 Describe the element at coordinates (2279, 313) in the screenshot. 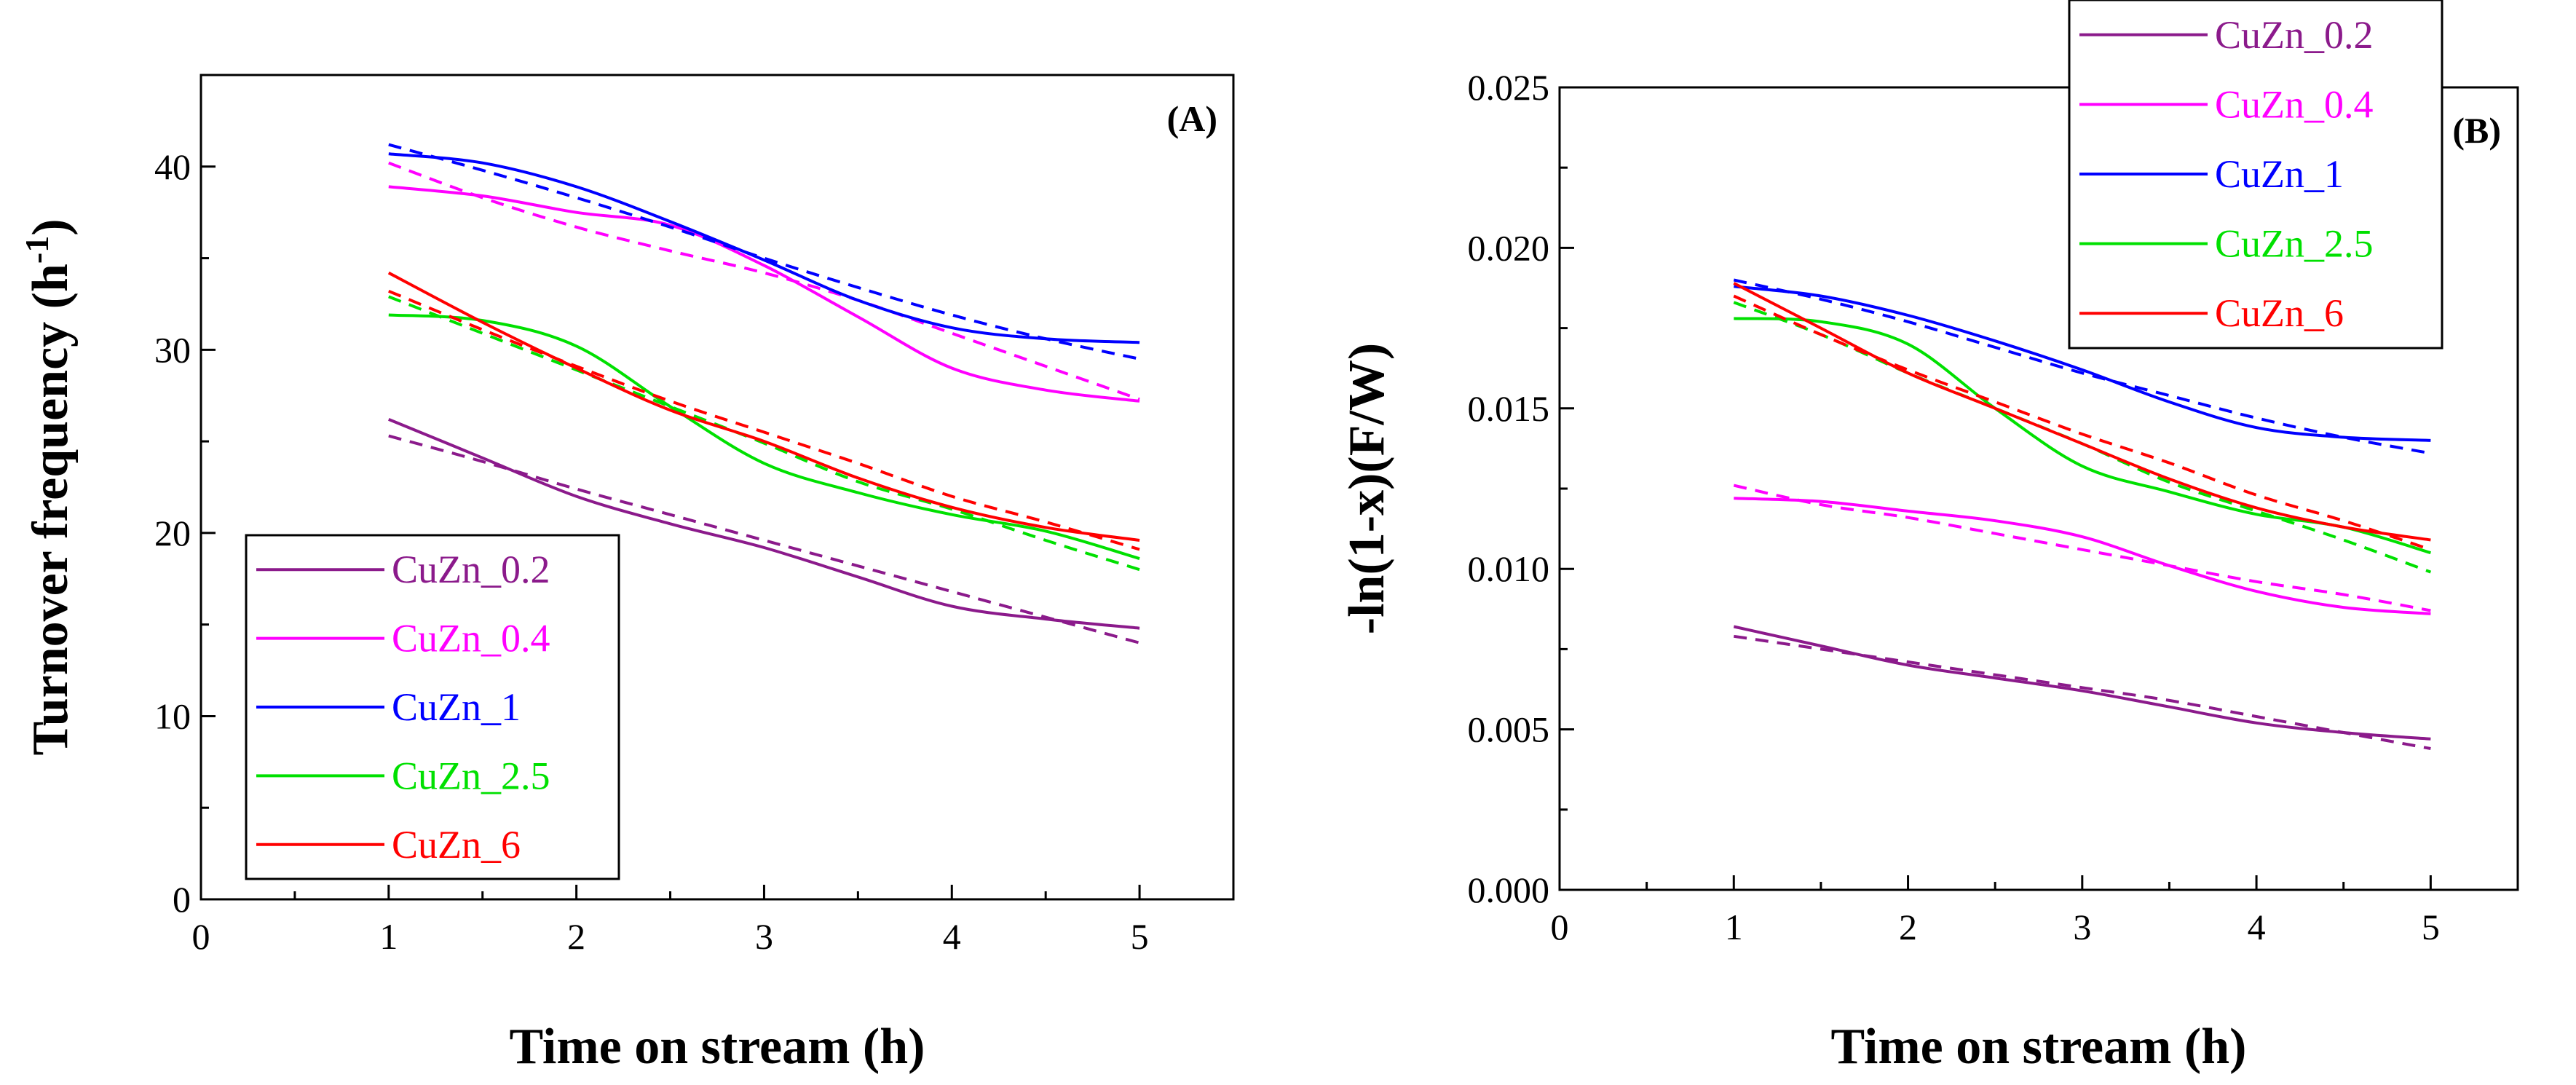

I see `panel-b-legend-label: CuZn_6` at that location.